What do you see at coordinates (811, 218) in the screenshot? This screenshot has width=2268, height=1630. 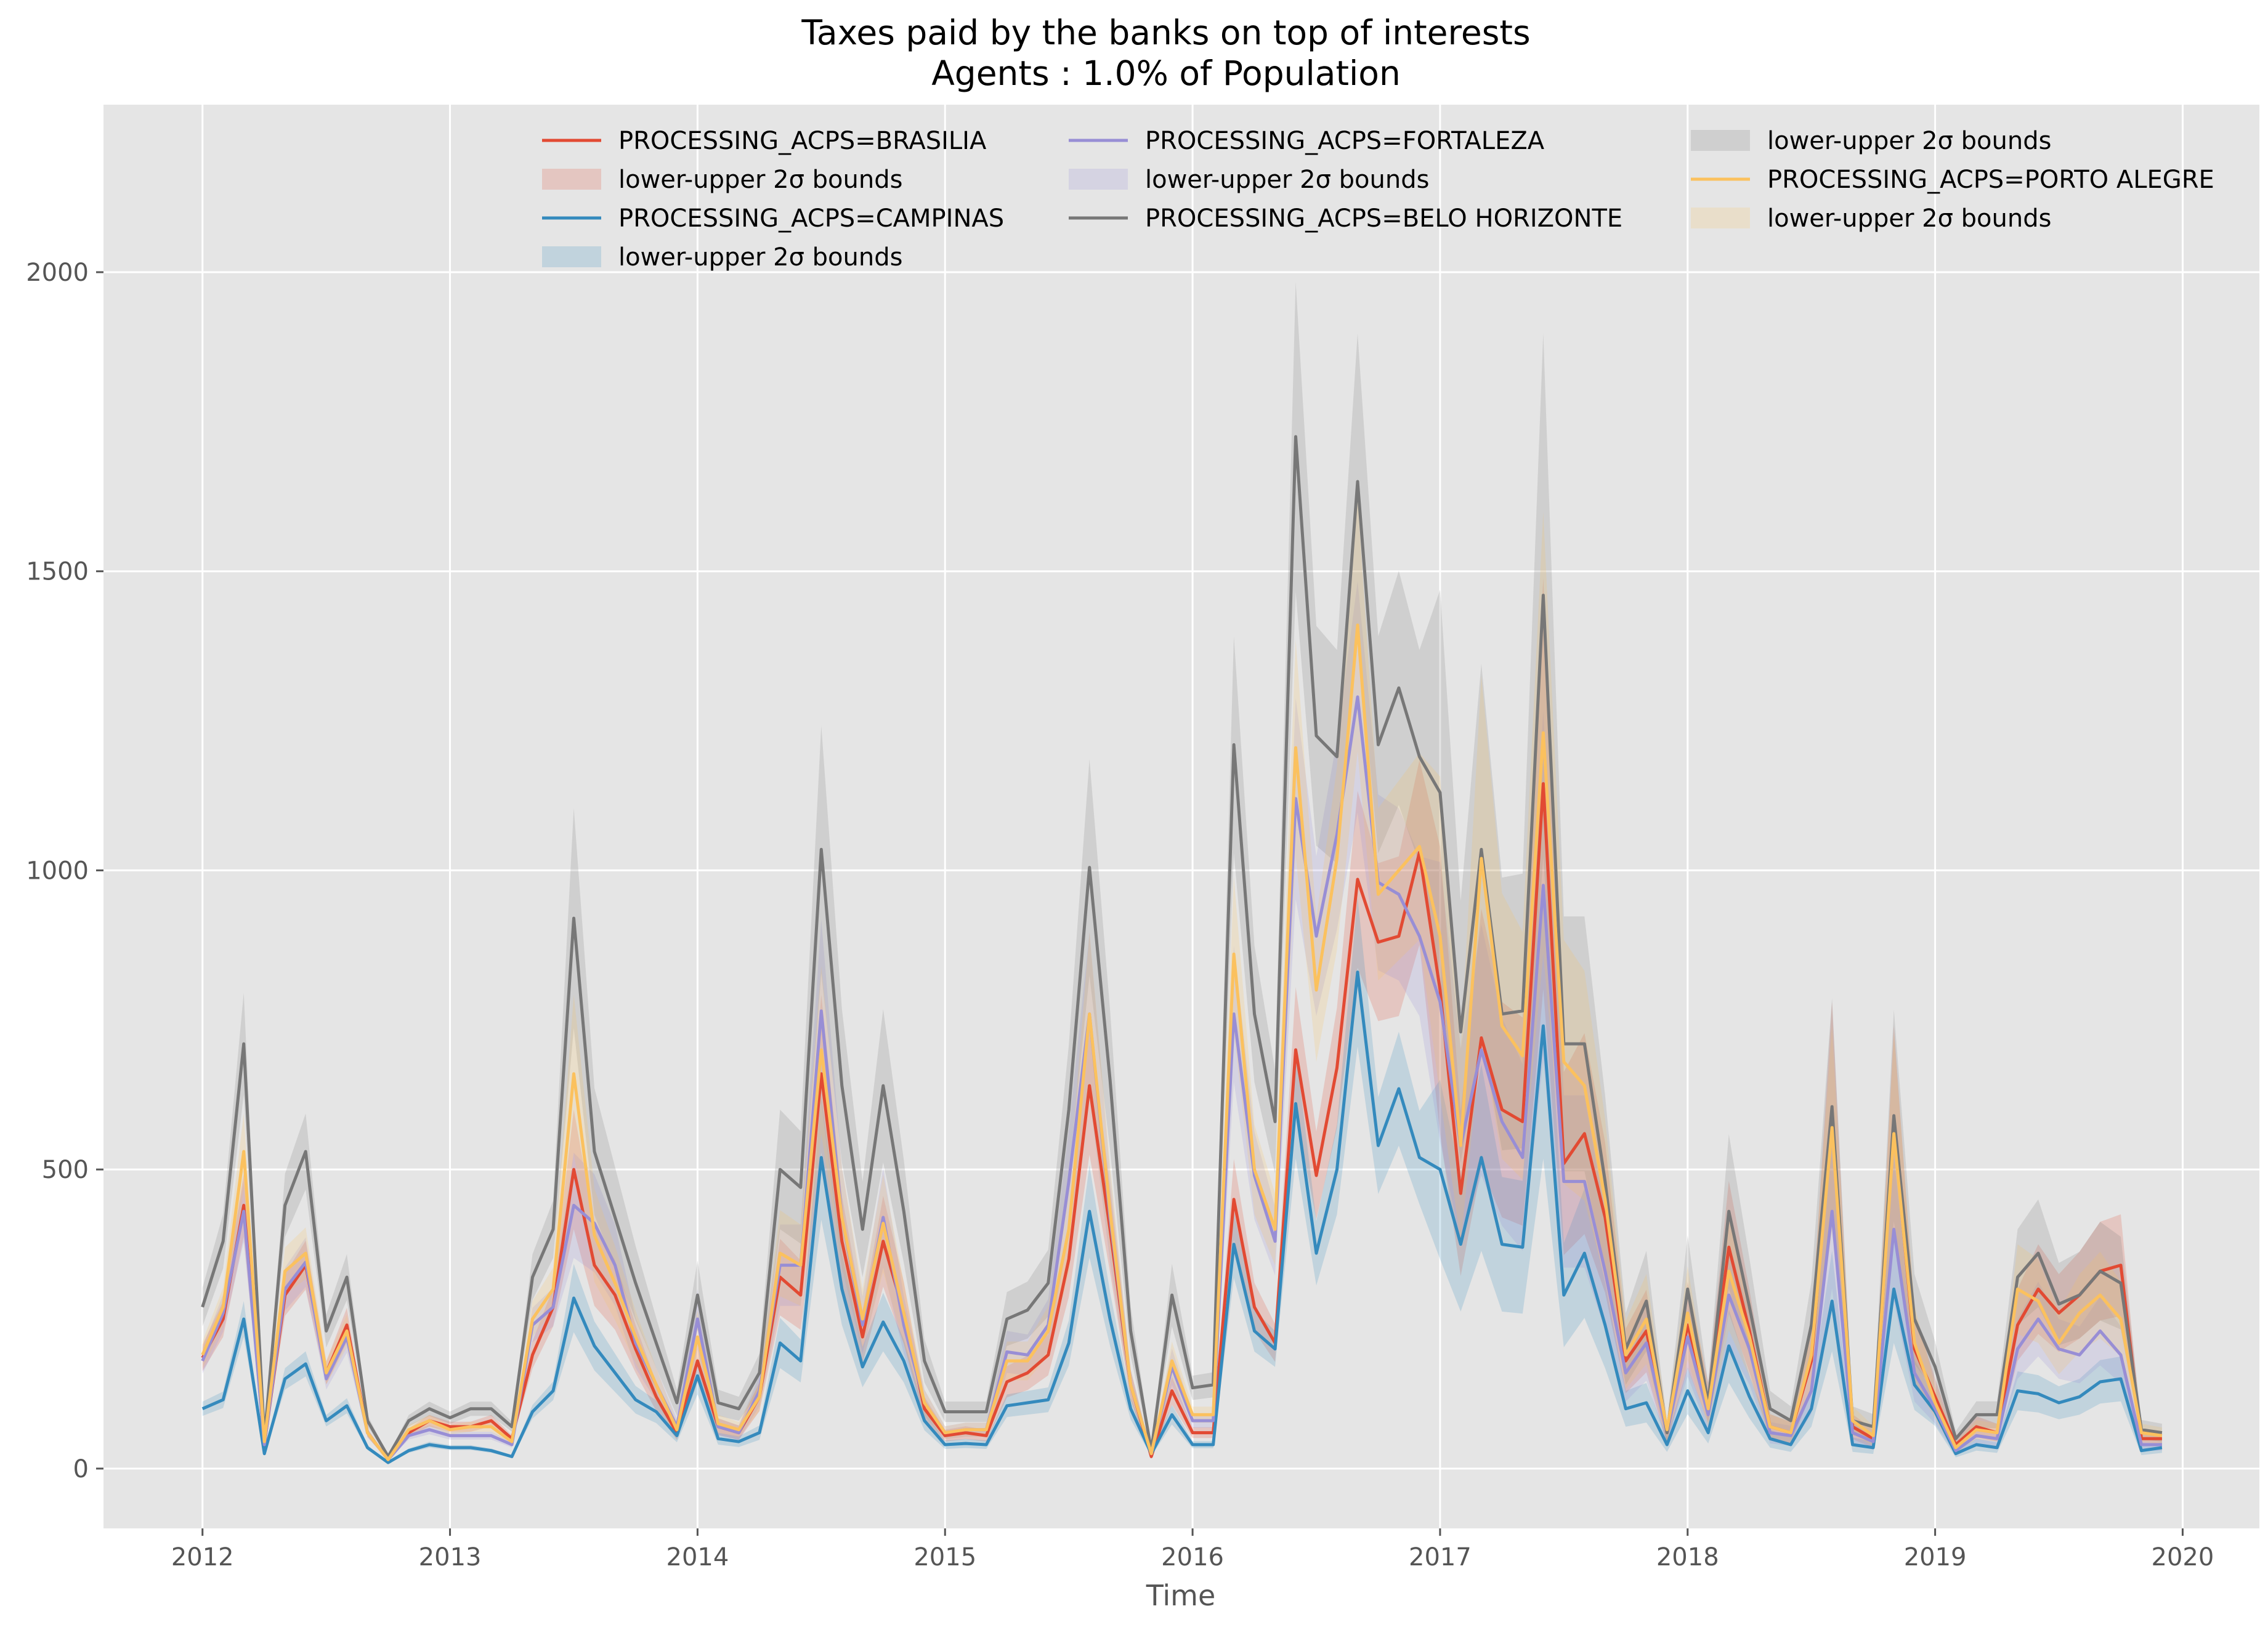 I see `legend-label: PROCESSING_ACPS=CAMPINAS` at bounding box center [811, 218].